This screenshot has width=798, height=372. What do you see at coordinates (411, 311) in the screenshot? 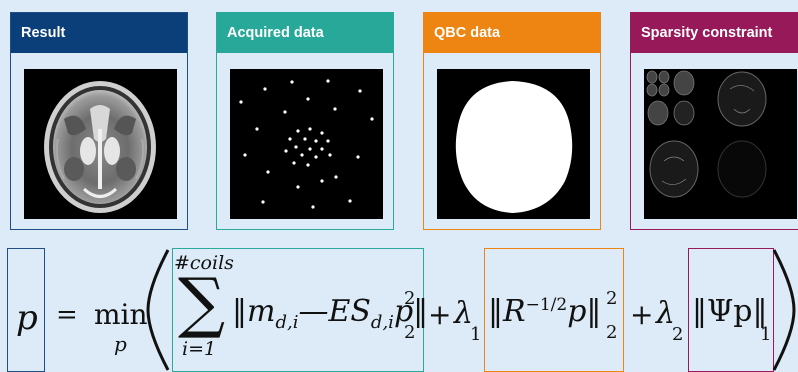
I see `p-norm-close: p‖` at bounding box center [411, 311].